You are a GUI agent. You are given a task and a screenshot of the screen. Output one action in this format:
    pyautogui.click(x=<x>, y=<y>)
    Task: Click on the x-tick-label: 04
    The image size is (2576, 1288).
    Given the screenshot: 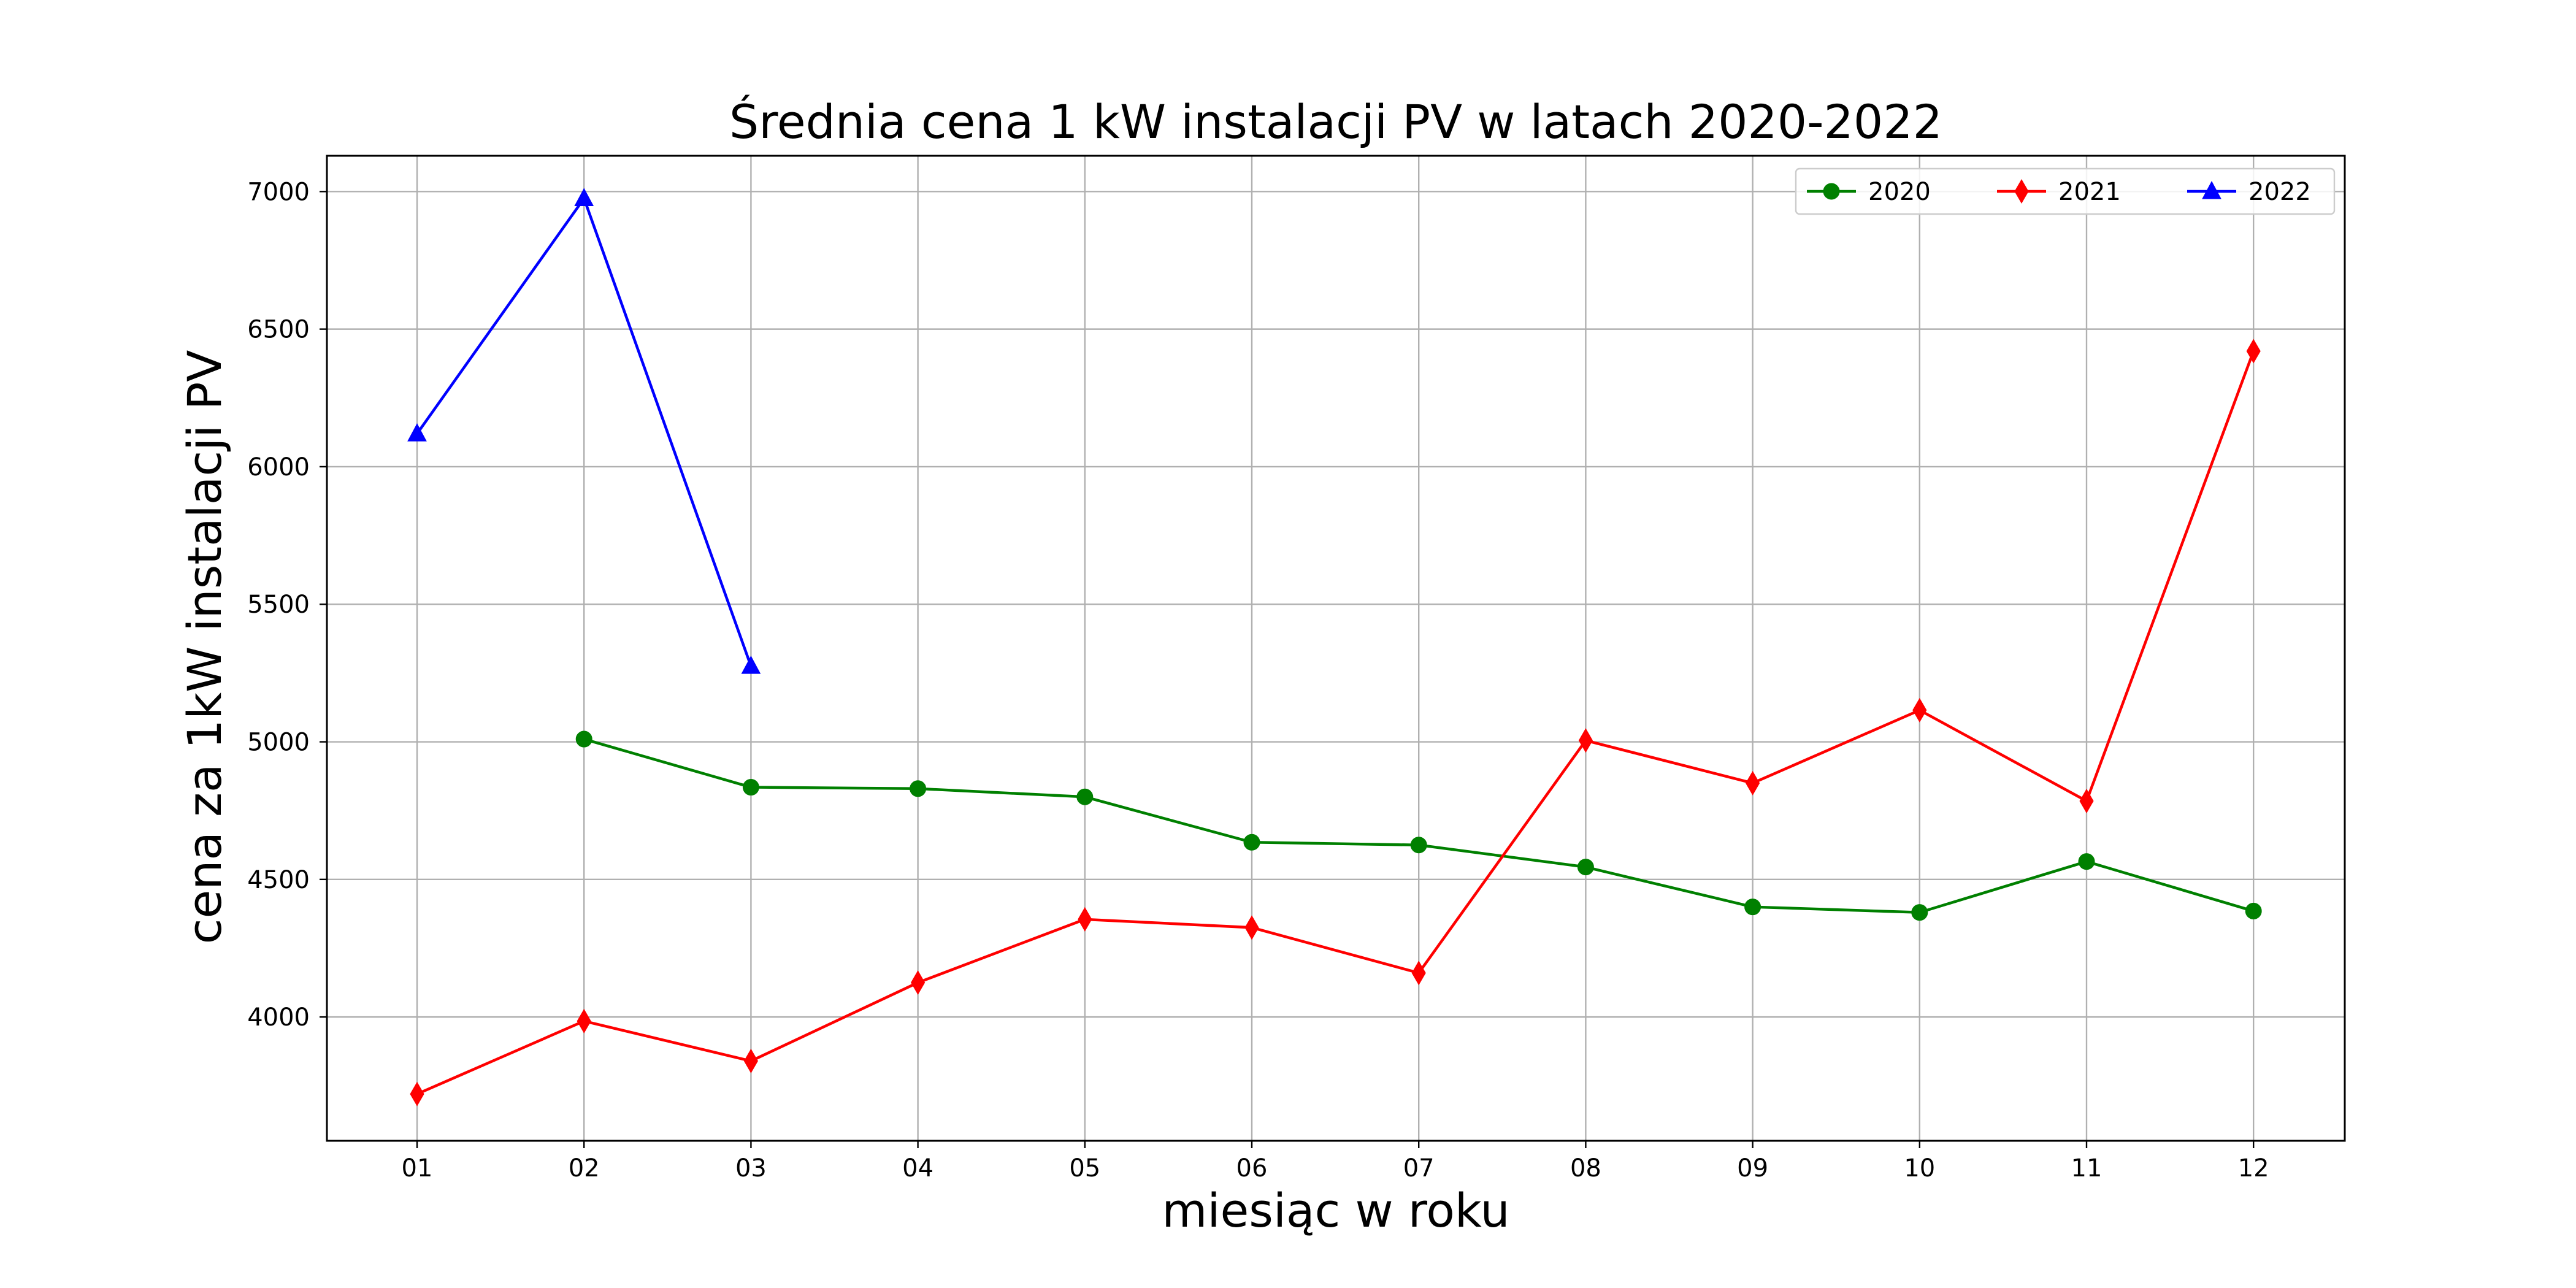 What is the action you would take?
    pyautogui.click(x=917, y=1168)
    